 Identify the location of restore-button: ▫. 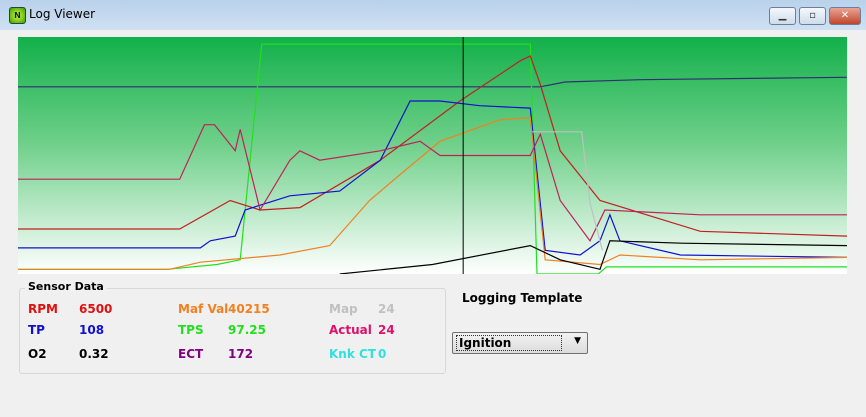
(812, 16).